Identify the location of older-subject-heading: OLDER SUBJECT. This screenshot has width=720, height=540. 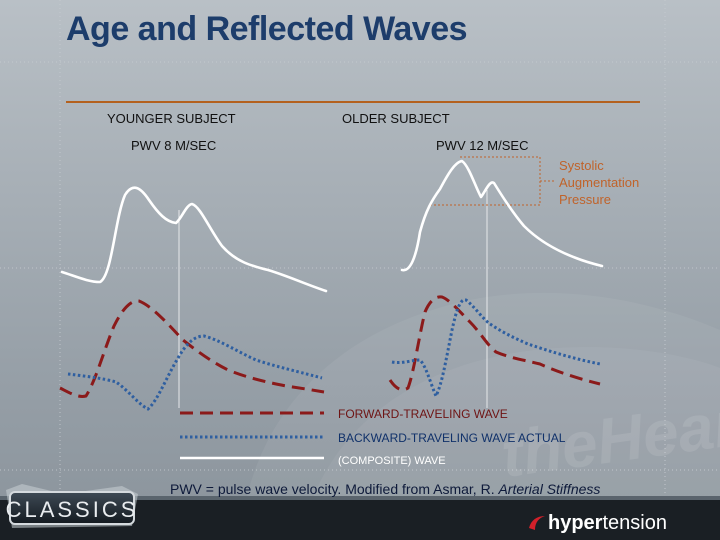
(396, 118).